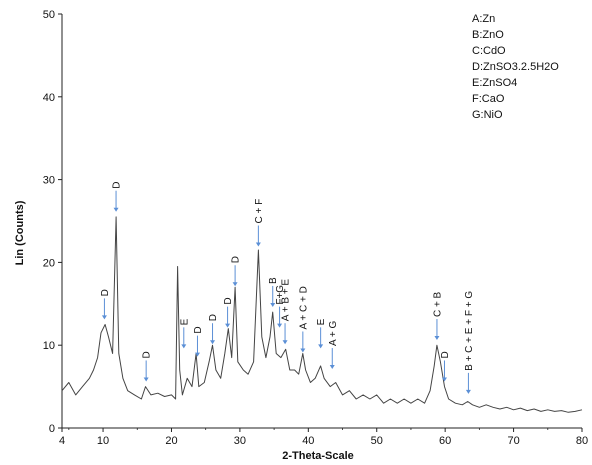 The width and height of the screenshot is (592, 465). What do you see at coordinates (49, 346) in the screenshot?
I see `y-tick-label: 10` at bounding box center [49, 346].